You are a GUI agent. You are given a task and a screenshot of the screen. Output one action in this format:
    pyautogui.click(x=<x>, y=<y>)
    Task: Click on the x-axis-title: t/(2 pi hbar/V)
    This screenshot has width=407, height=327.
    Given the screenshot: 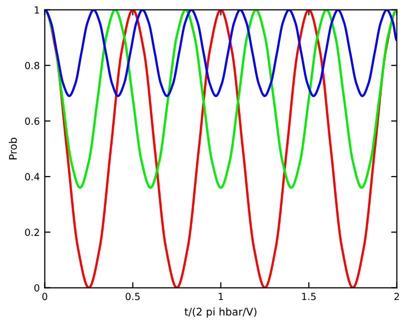 What is the action you would take?
    pyautogui.click(x=220, y=313)
    